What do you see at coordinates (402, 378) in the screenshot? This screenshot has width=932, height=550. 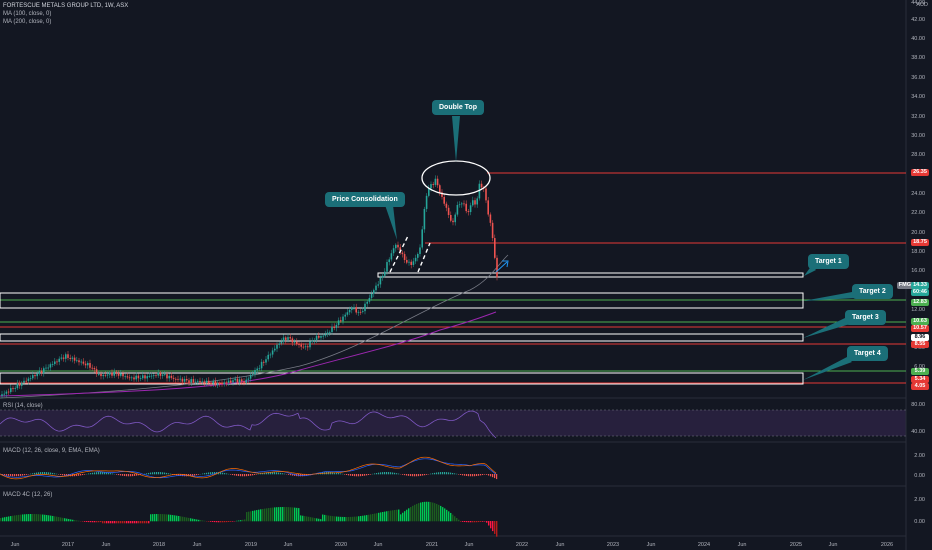 I see `target4-box` at bounding box center [402, 378].